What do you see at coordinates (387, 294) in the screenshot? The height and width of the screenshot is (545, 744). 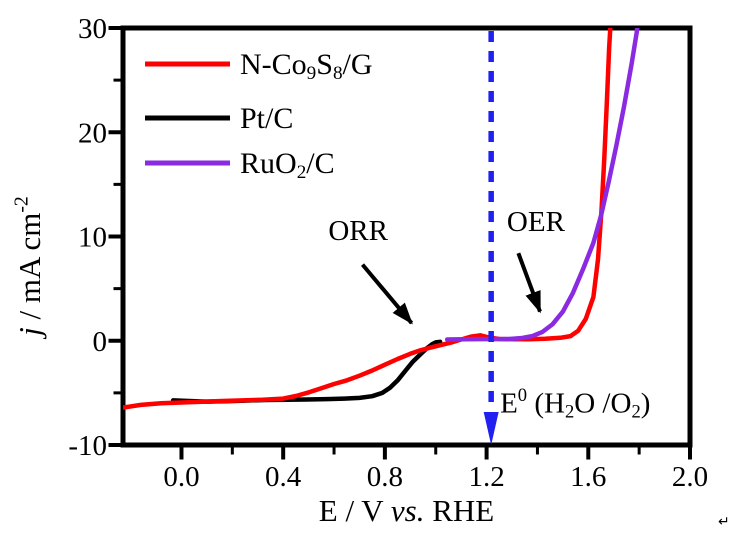 I see `orr-arrow` at bounding box center [387, 294].